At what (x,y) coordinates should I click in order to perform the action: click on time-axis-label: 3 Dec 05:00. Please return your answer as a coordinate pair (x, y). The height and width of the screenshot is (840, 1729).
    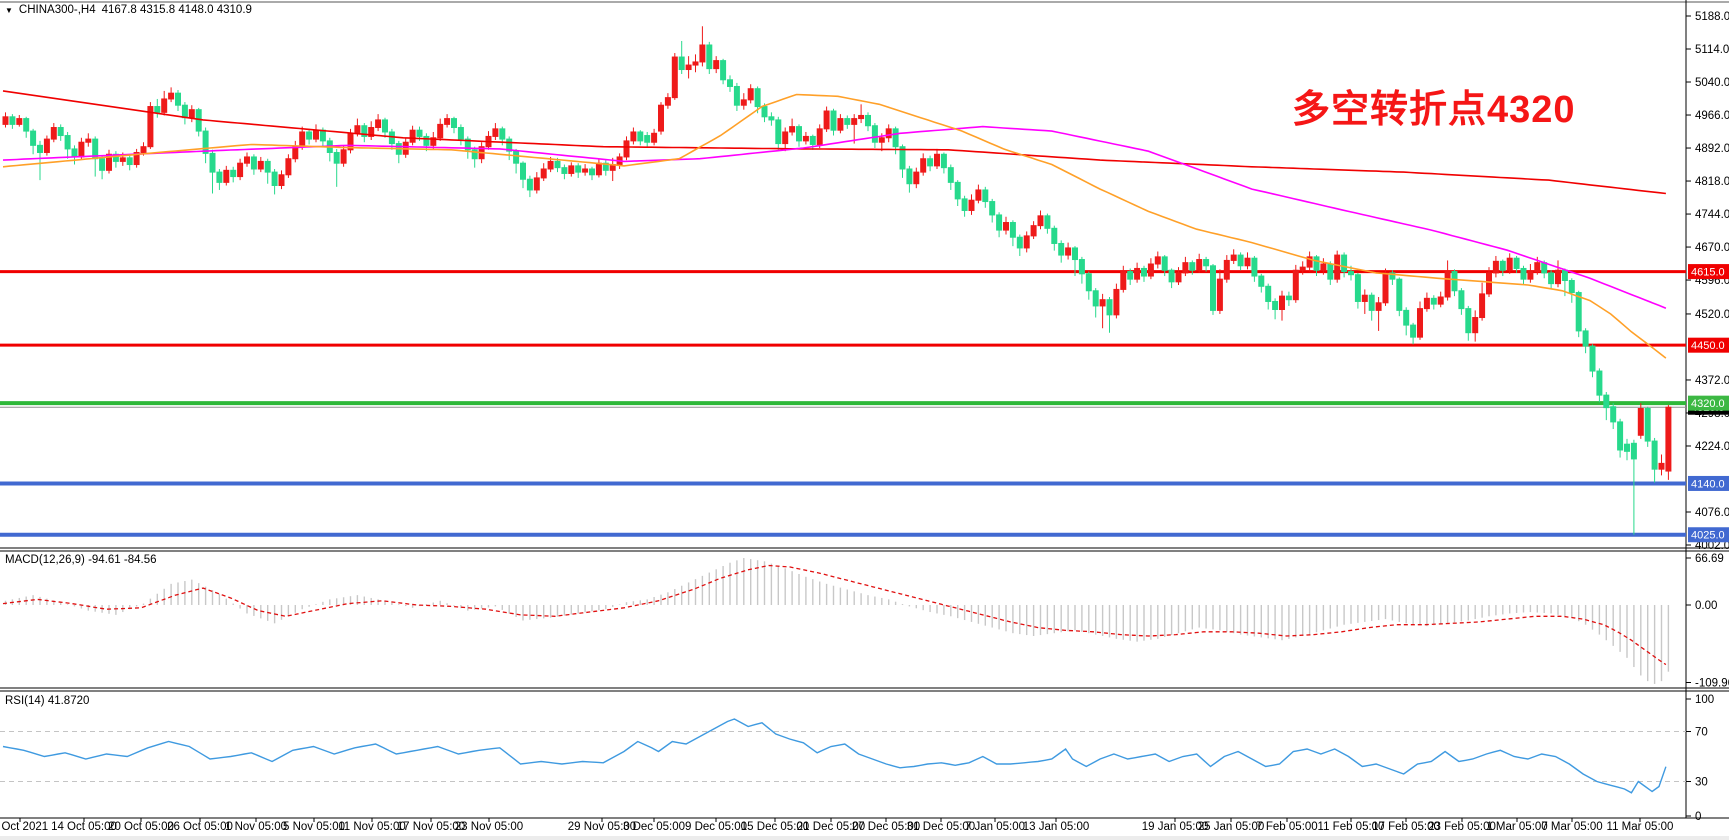
    Looking at the image, I should click on (654, 827).